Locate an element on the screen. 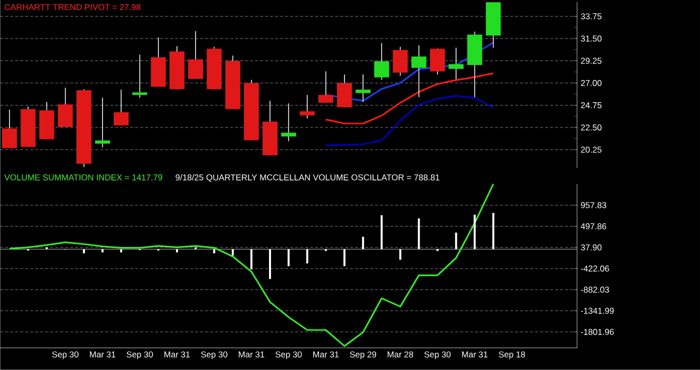 The height and width of the screenshot is (370, 700). y-tick-label: 33.75 is located at coordinates (591, 16).